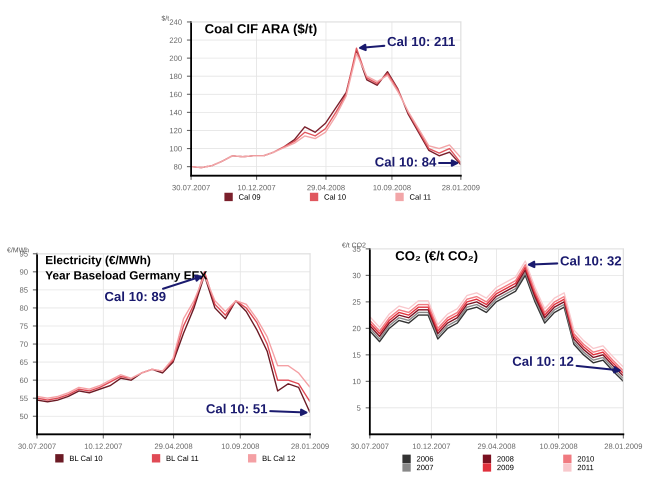 The width and height of the screenshot is (650, 488). Describe the element at coordinates (261, 29) in the screenshot. I see `chart-title: Coal CIF ARA ($/t)` at that location.